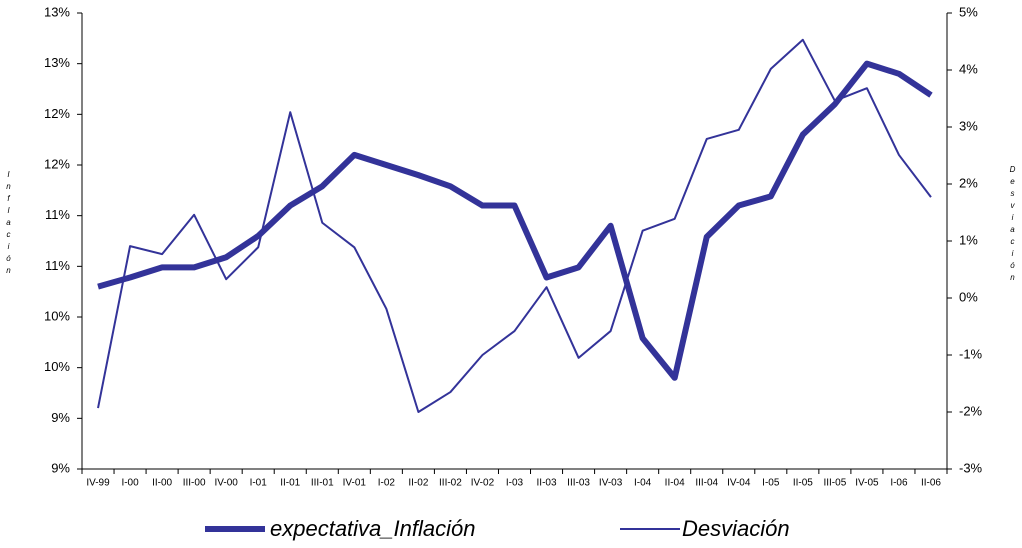  Describe the element at coordinates (372, 528) in the screenshot. I see `legend-label: expectativa_Inflación` at that location.